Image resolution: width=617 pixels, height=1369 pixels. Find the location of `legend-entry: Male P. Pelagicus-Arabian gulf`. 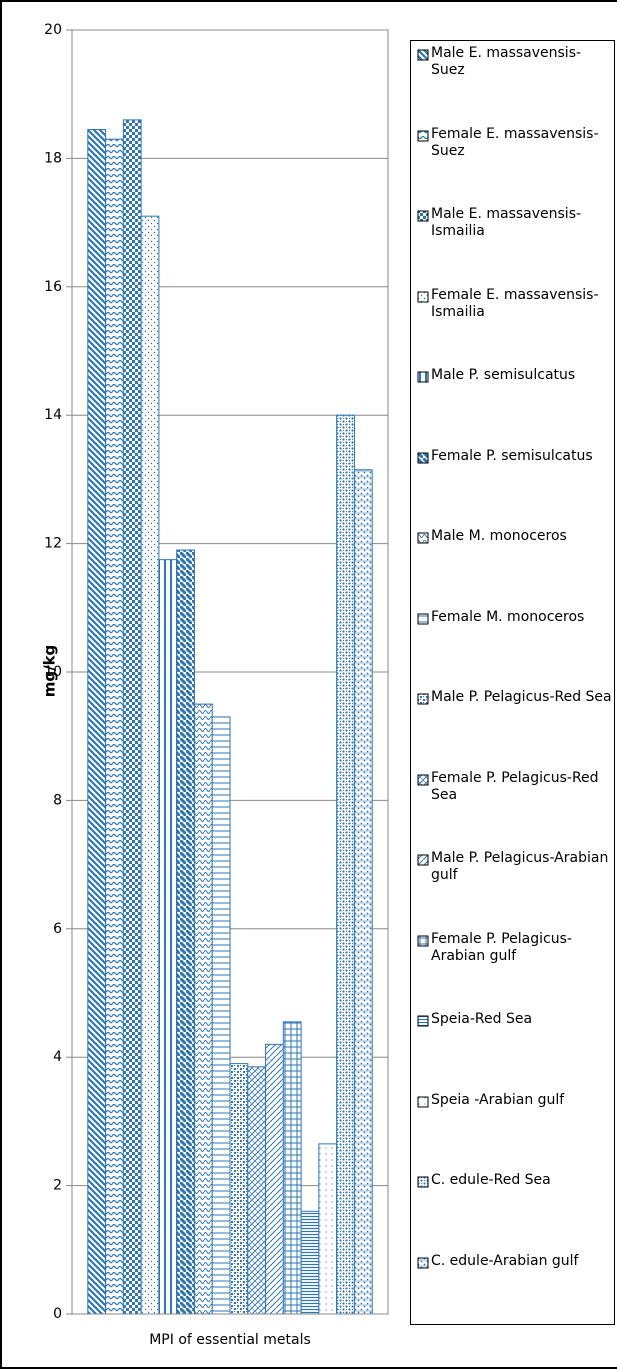

legend-entry: Male P. Pelagicus-Arabian gulf is located at coordinates (515, 867).